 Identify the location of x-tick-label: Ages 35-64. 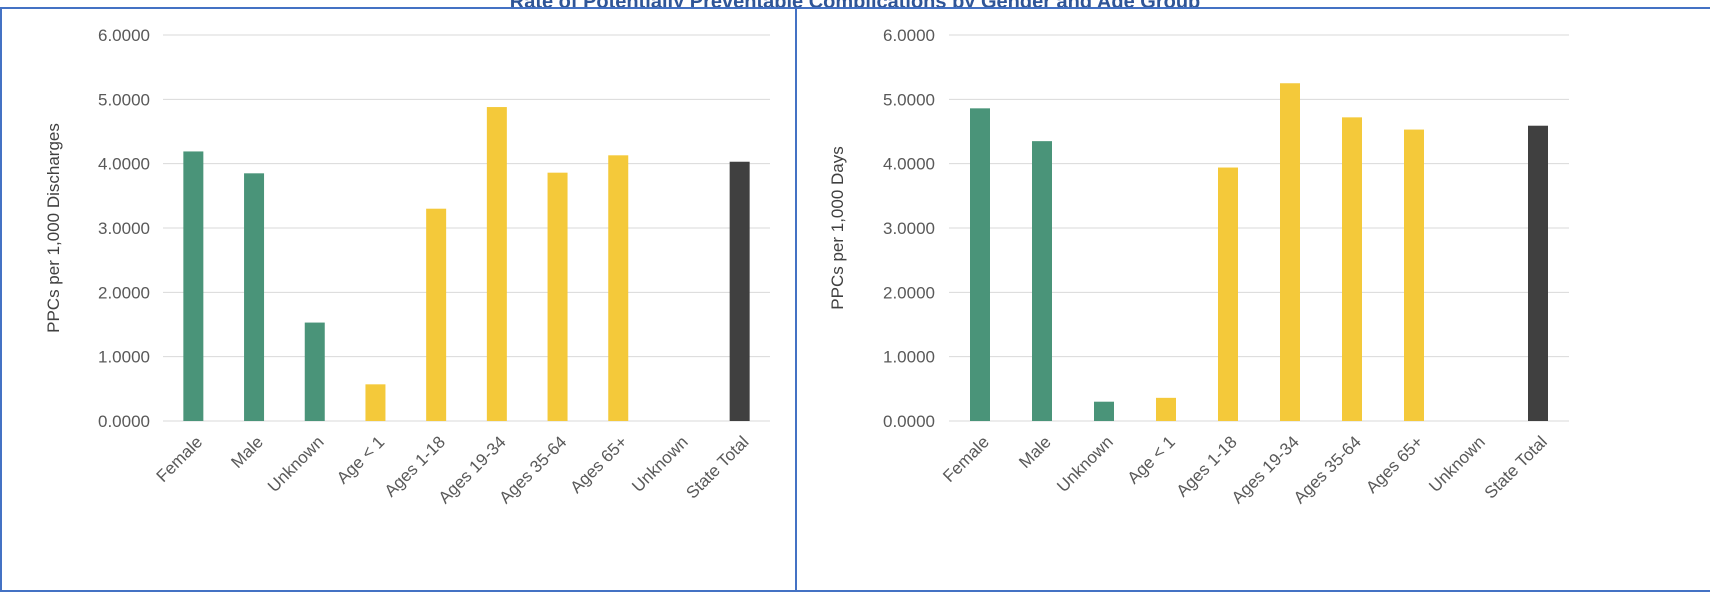
(1327, 469).